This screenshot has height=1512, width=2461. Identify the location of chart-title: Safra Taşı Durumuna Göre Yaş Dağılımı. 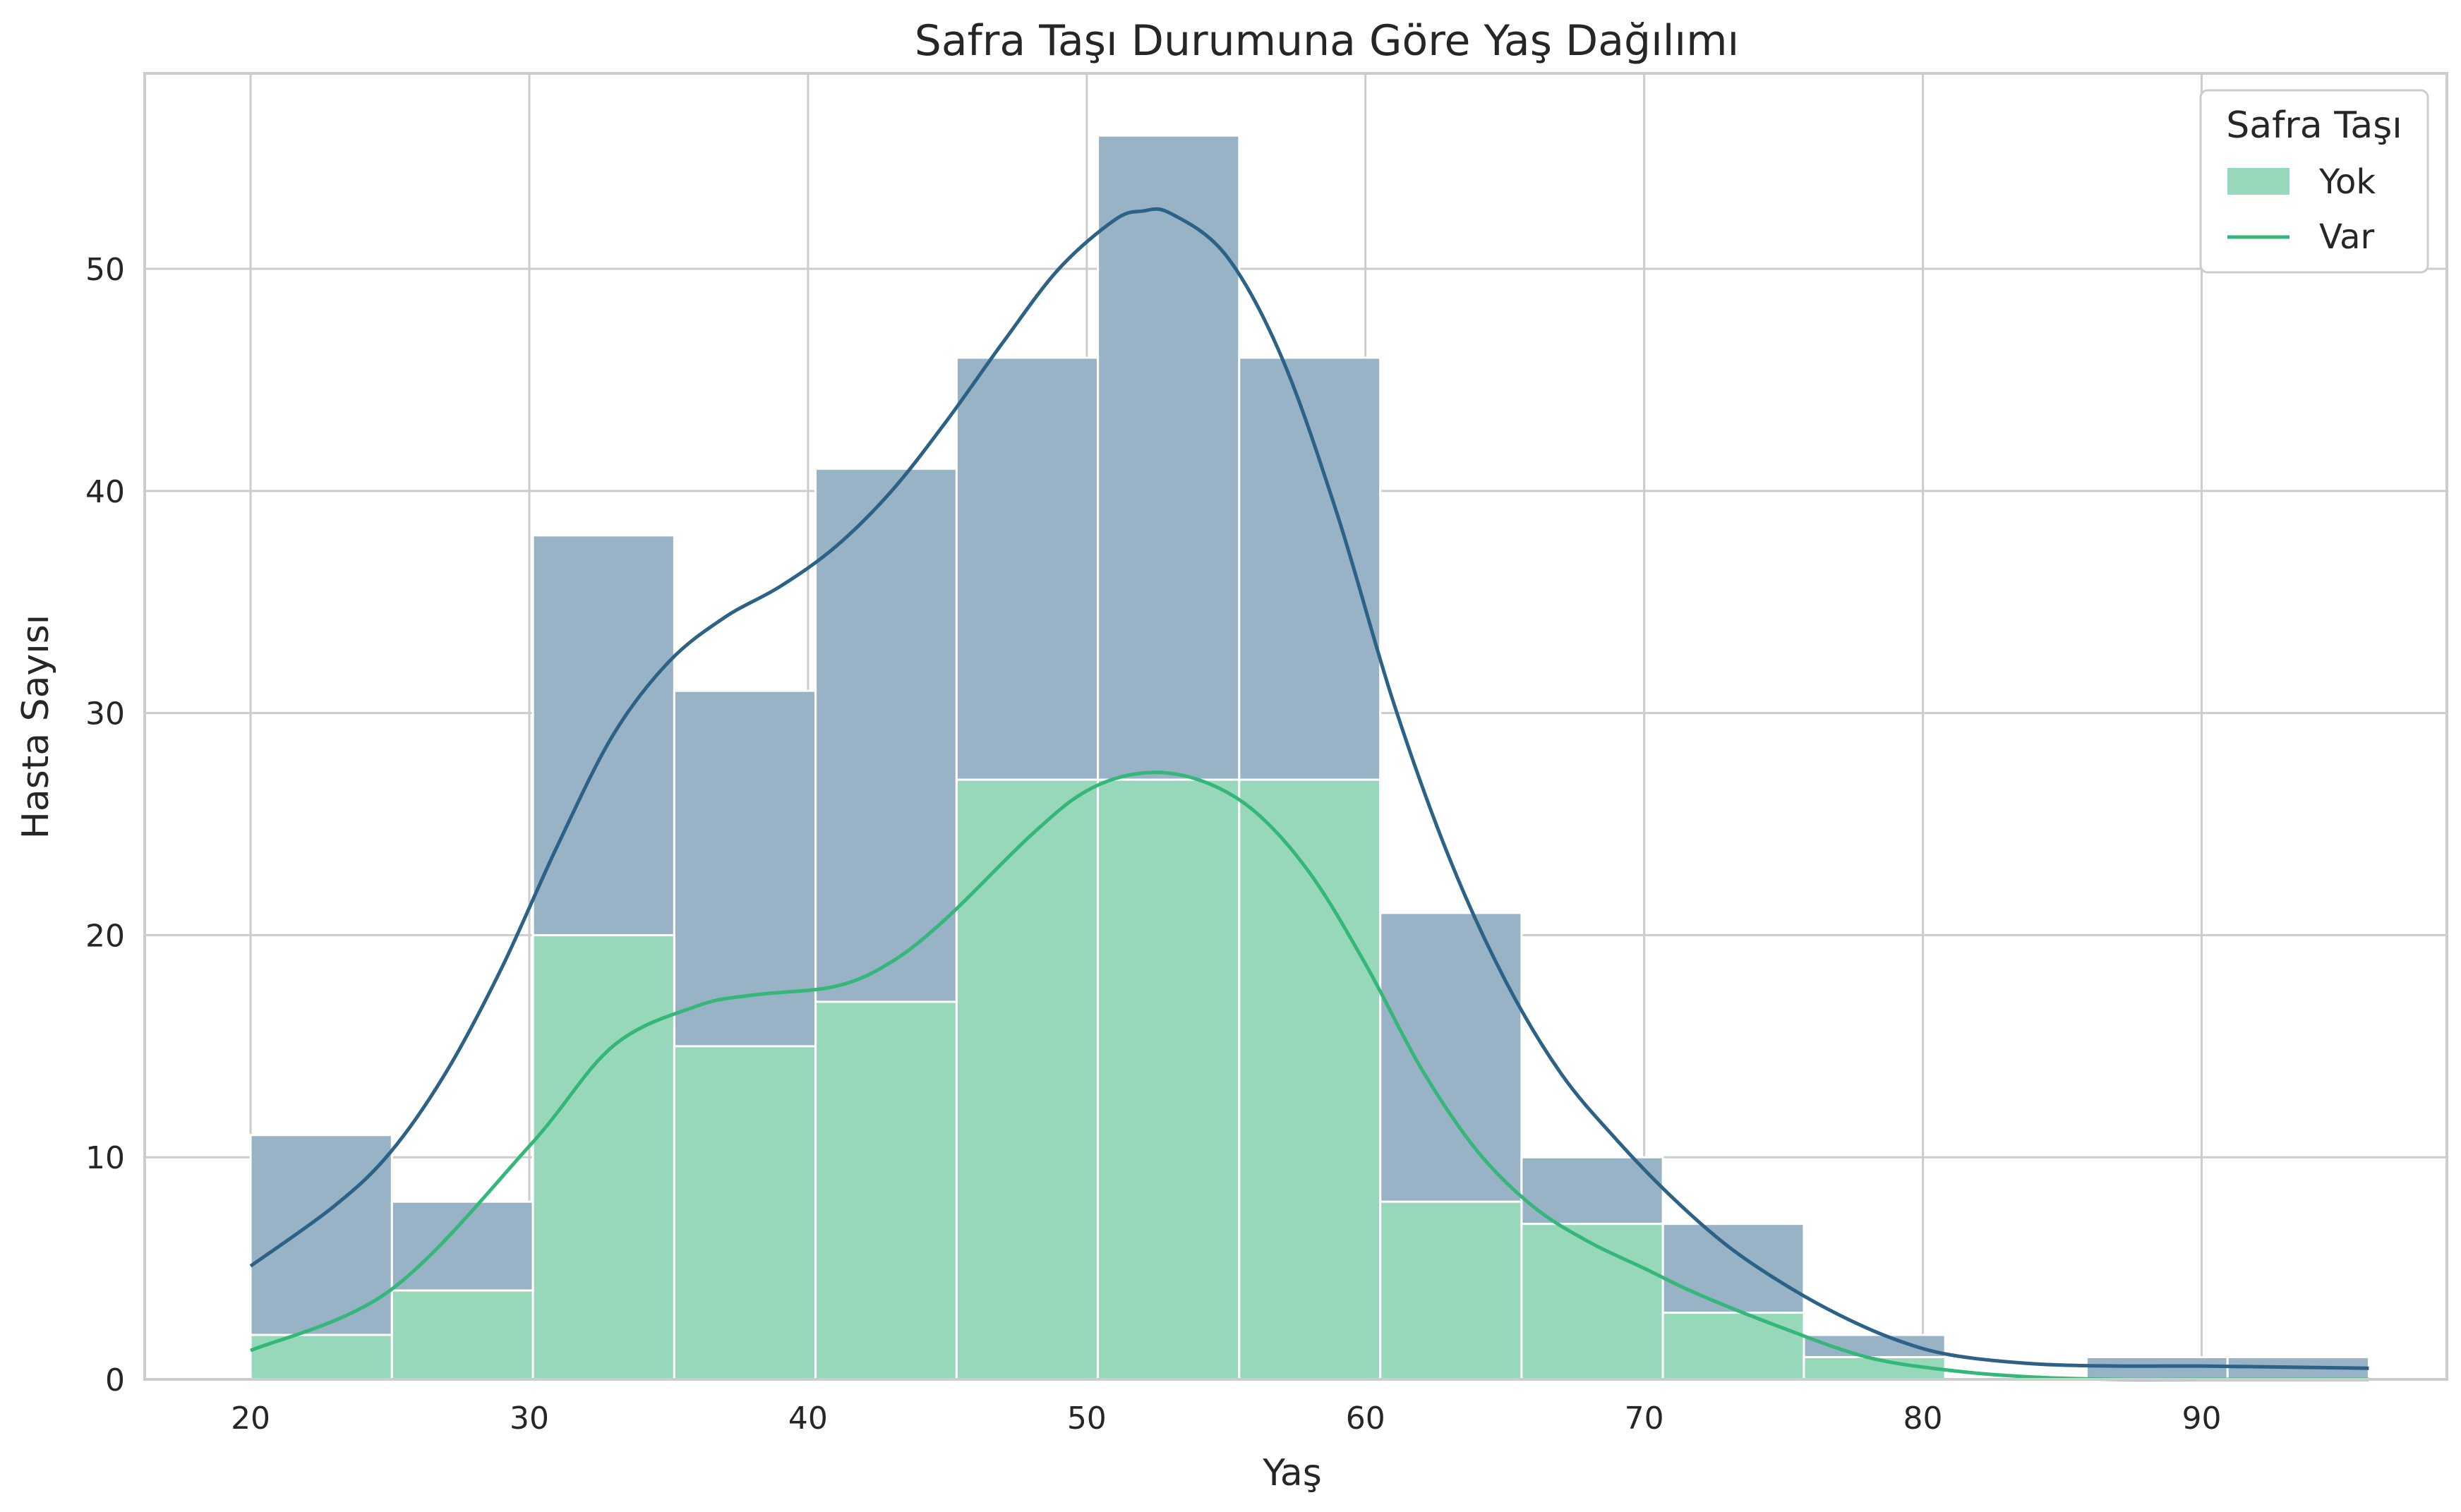
(1327, 41).